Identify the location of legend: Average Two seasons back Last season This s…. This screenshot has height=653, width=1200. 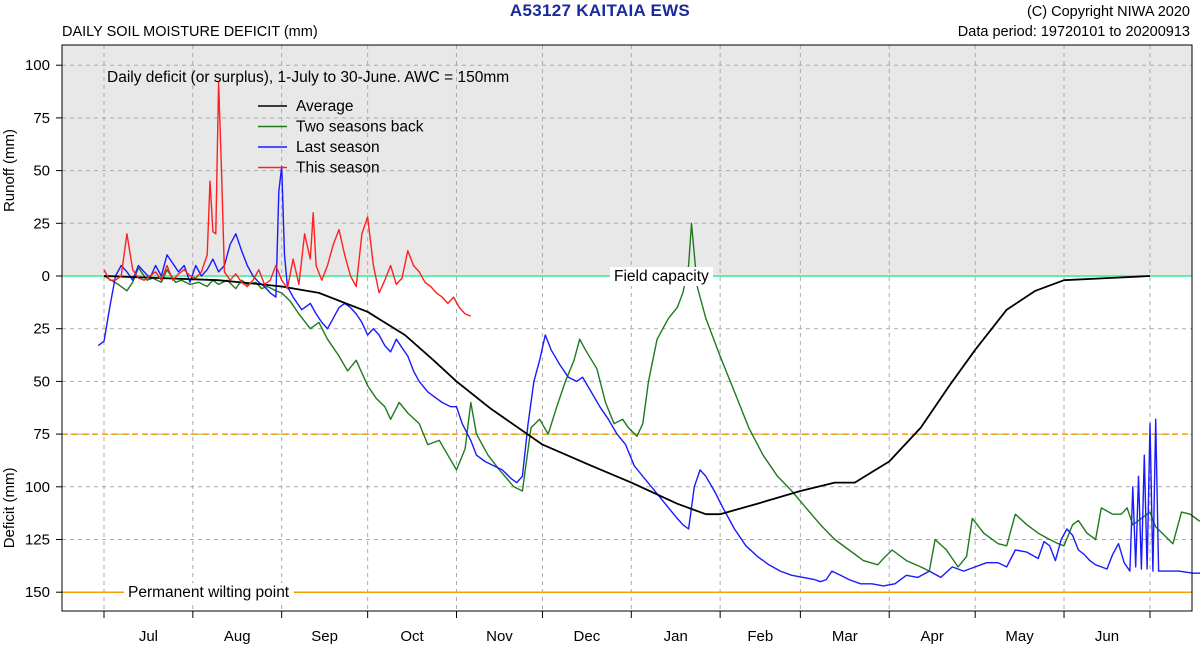
(341, 137).